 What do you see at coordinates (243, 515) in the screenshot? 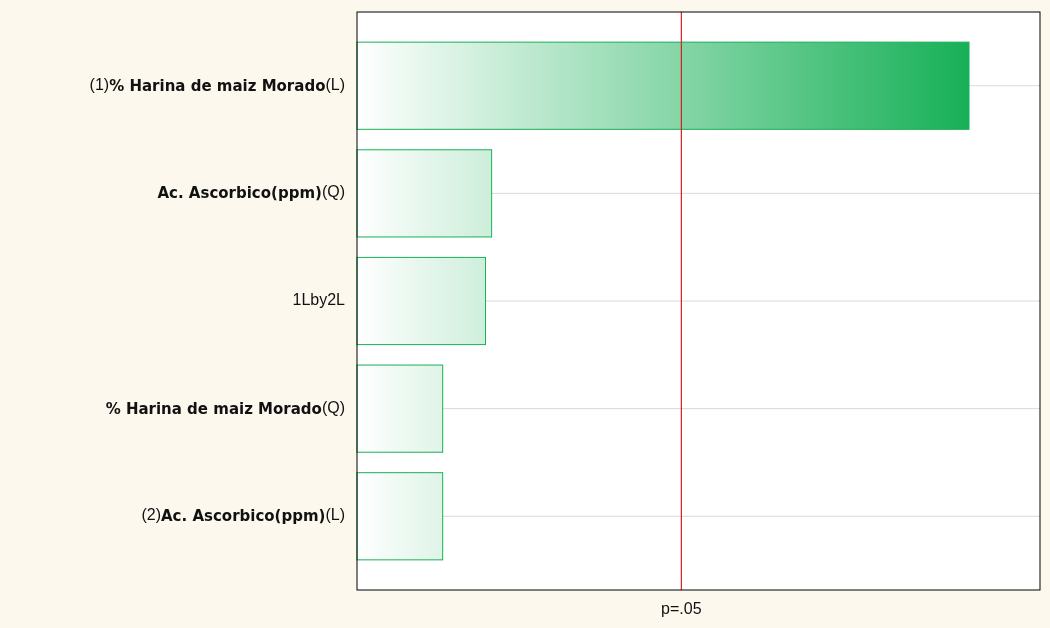
I see `y-tick-label: (2)Ac. Ascorbico(ppm)(L)` at bounding box center [243, 515].